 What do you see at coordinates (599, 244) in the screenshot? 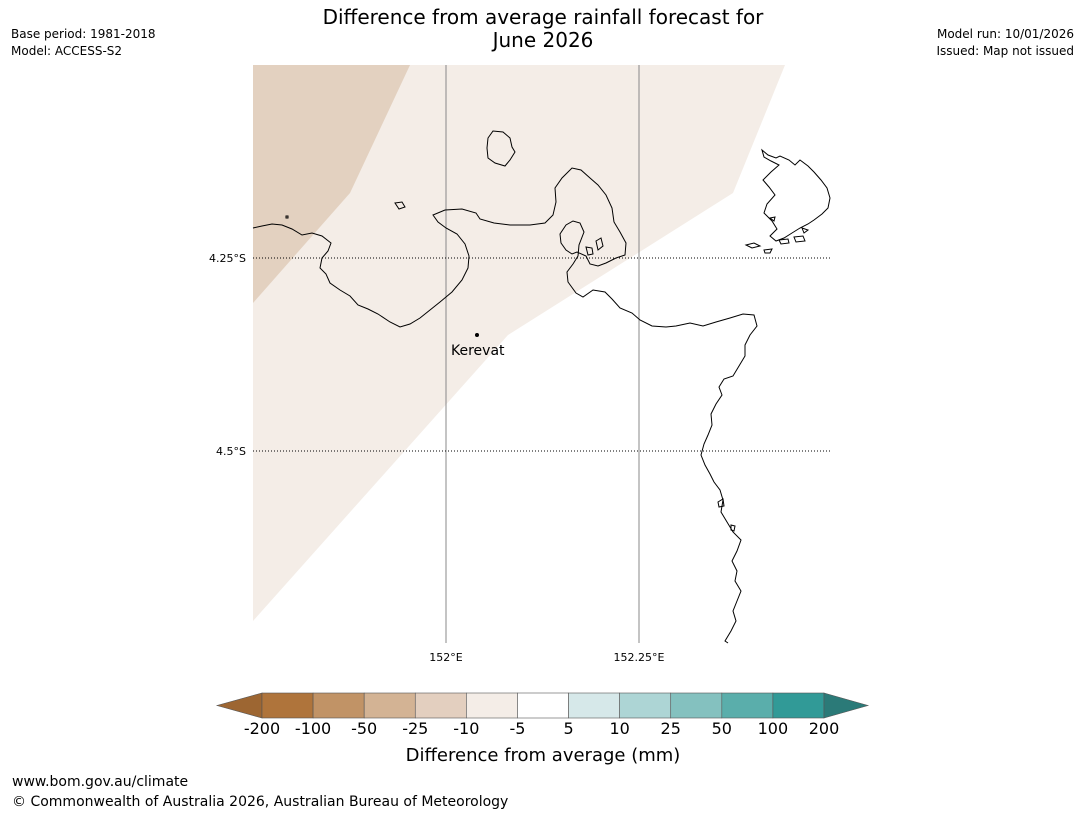
I see `coastline-islet-bay` at bounding box center [599, 244].